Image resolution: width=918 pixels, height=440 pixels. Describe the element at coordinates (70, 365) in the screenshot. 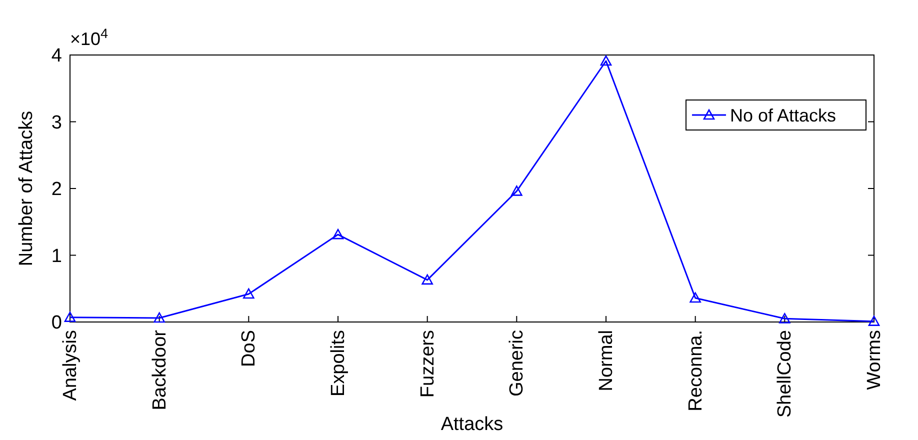

I see `x-tick-label: Analysis` at that location.